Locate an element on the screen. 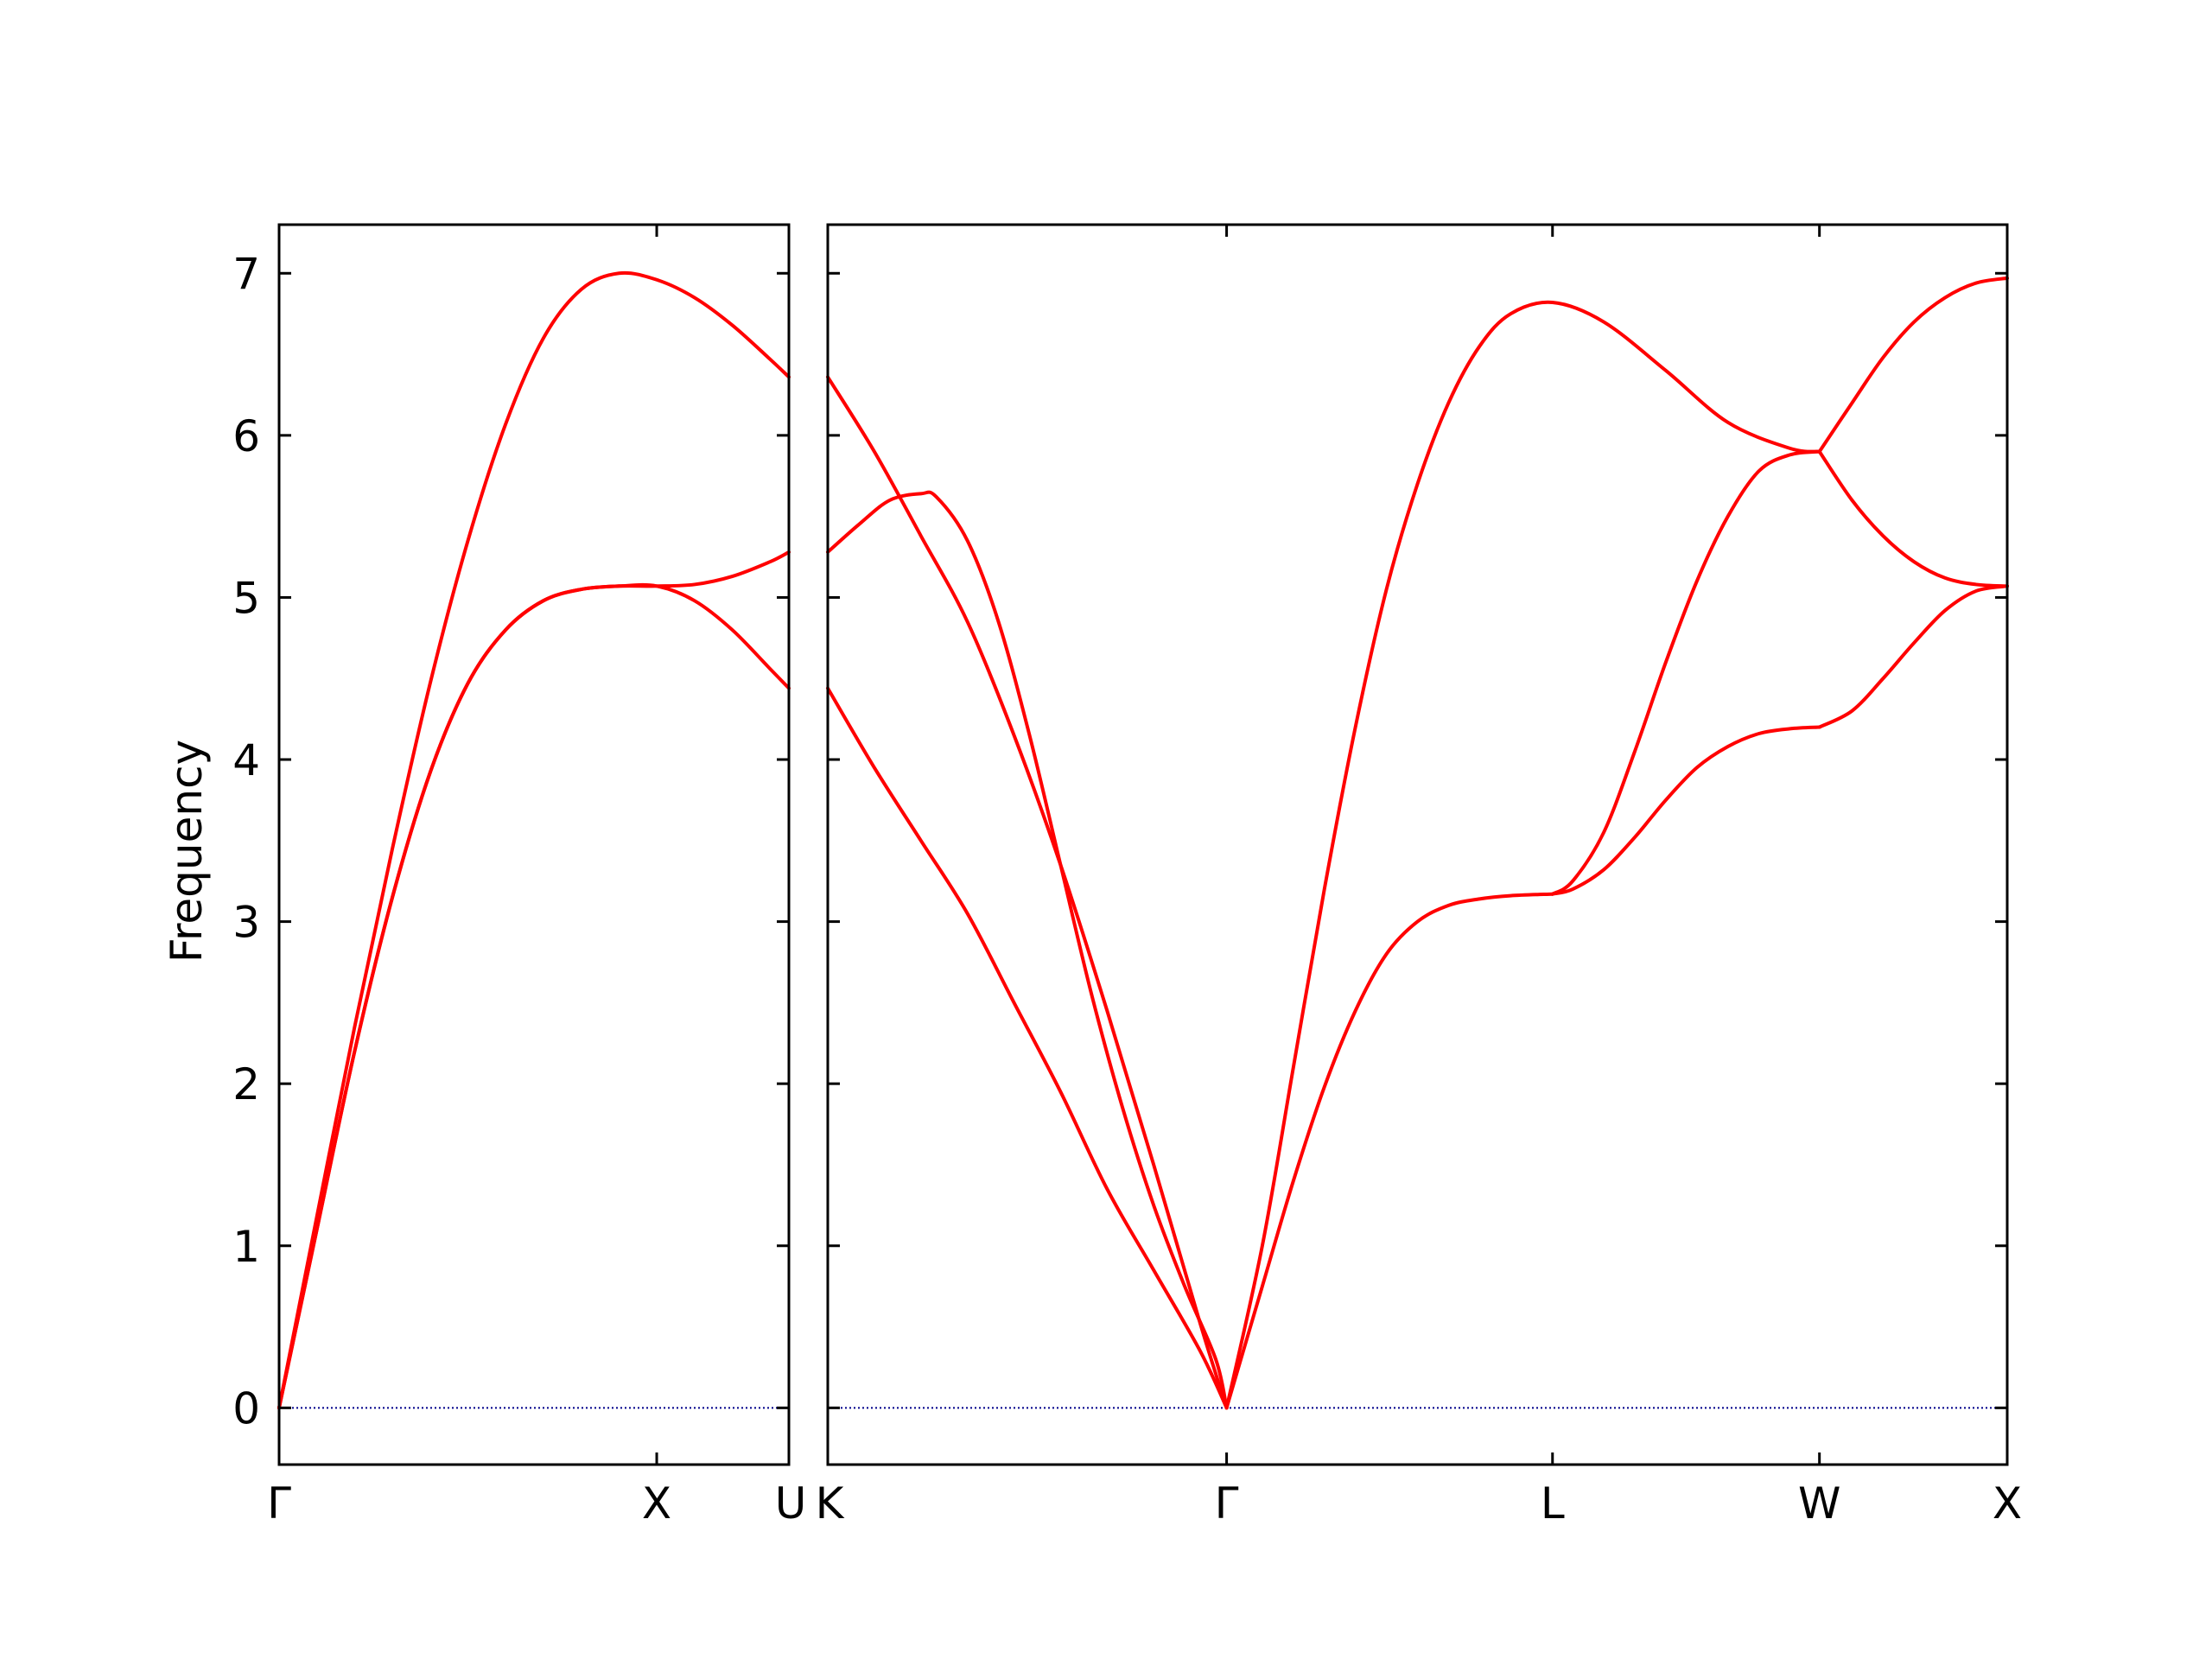  kpoint-label-left-0: Γ is located at coordinates (279, 1503).